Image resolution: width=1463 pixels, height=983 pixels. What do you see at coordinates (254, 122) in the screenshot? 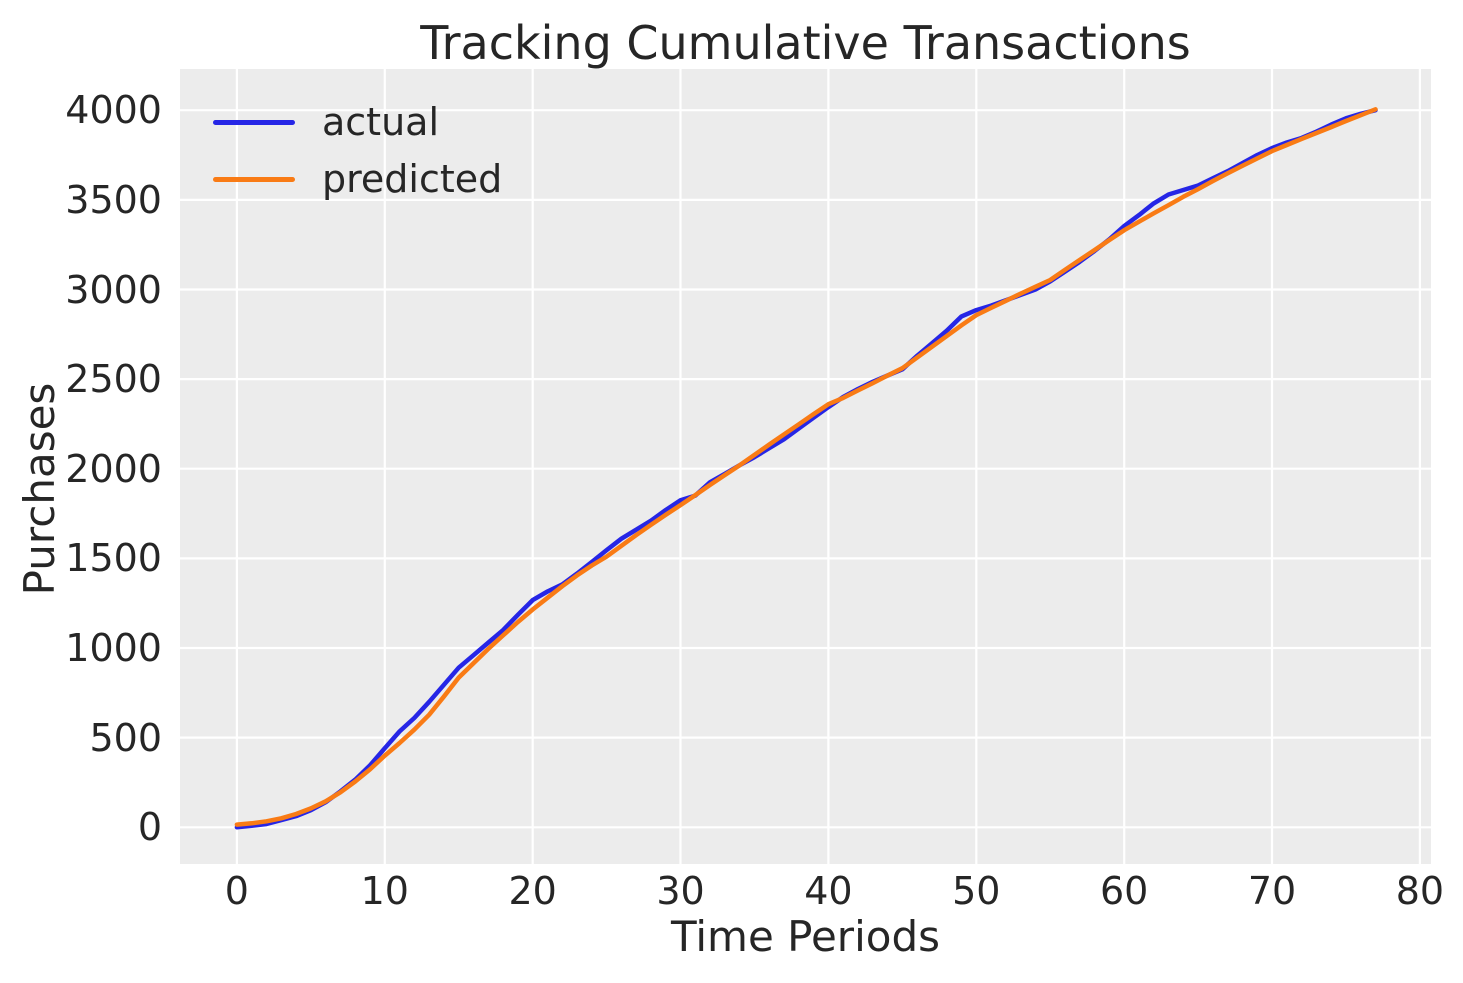
I see `legend-swatch-actual` at bounding box center [254, 122].